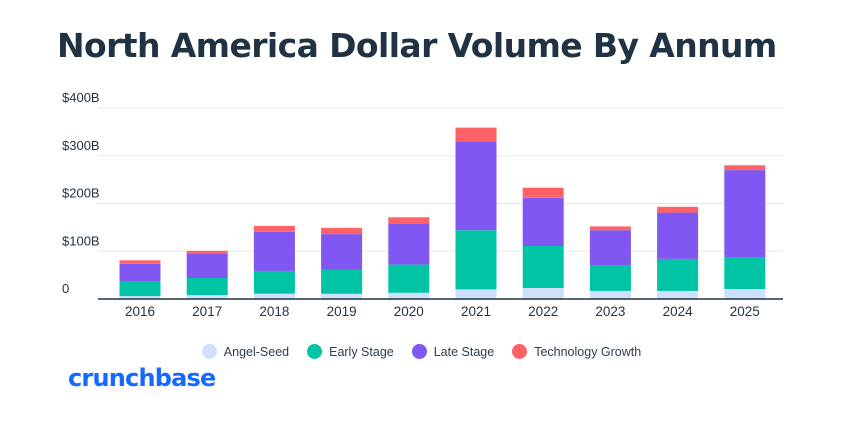 The width and height of the screenshot is (843, 429). Describe the element at coordinates (610, 228) in the screenshot. I see `bar-technology-growth-2023` at that location.